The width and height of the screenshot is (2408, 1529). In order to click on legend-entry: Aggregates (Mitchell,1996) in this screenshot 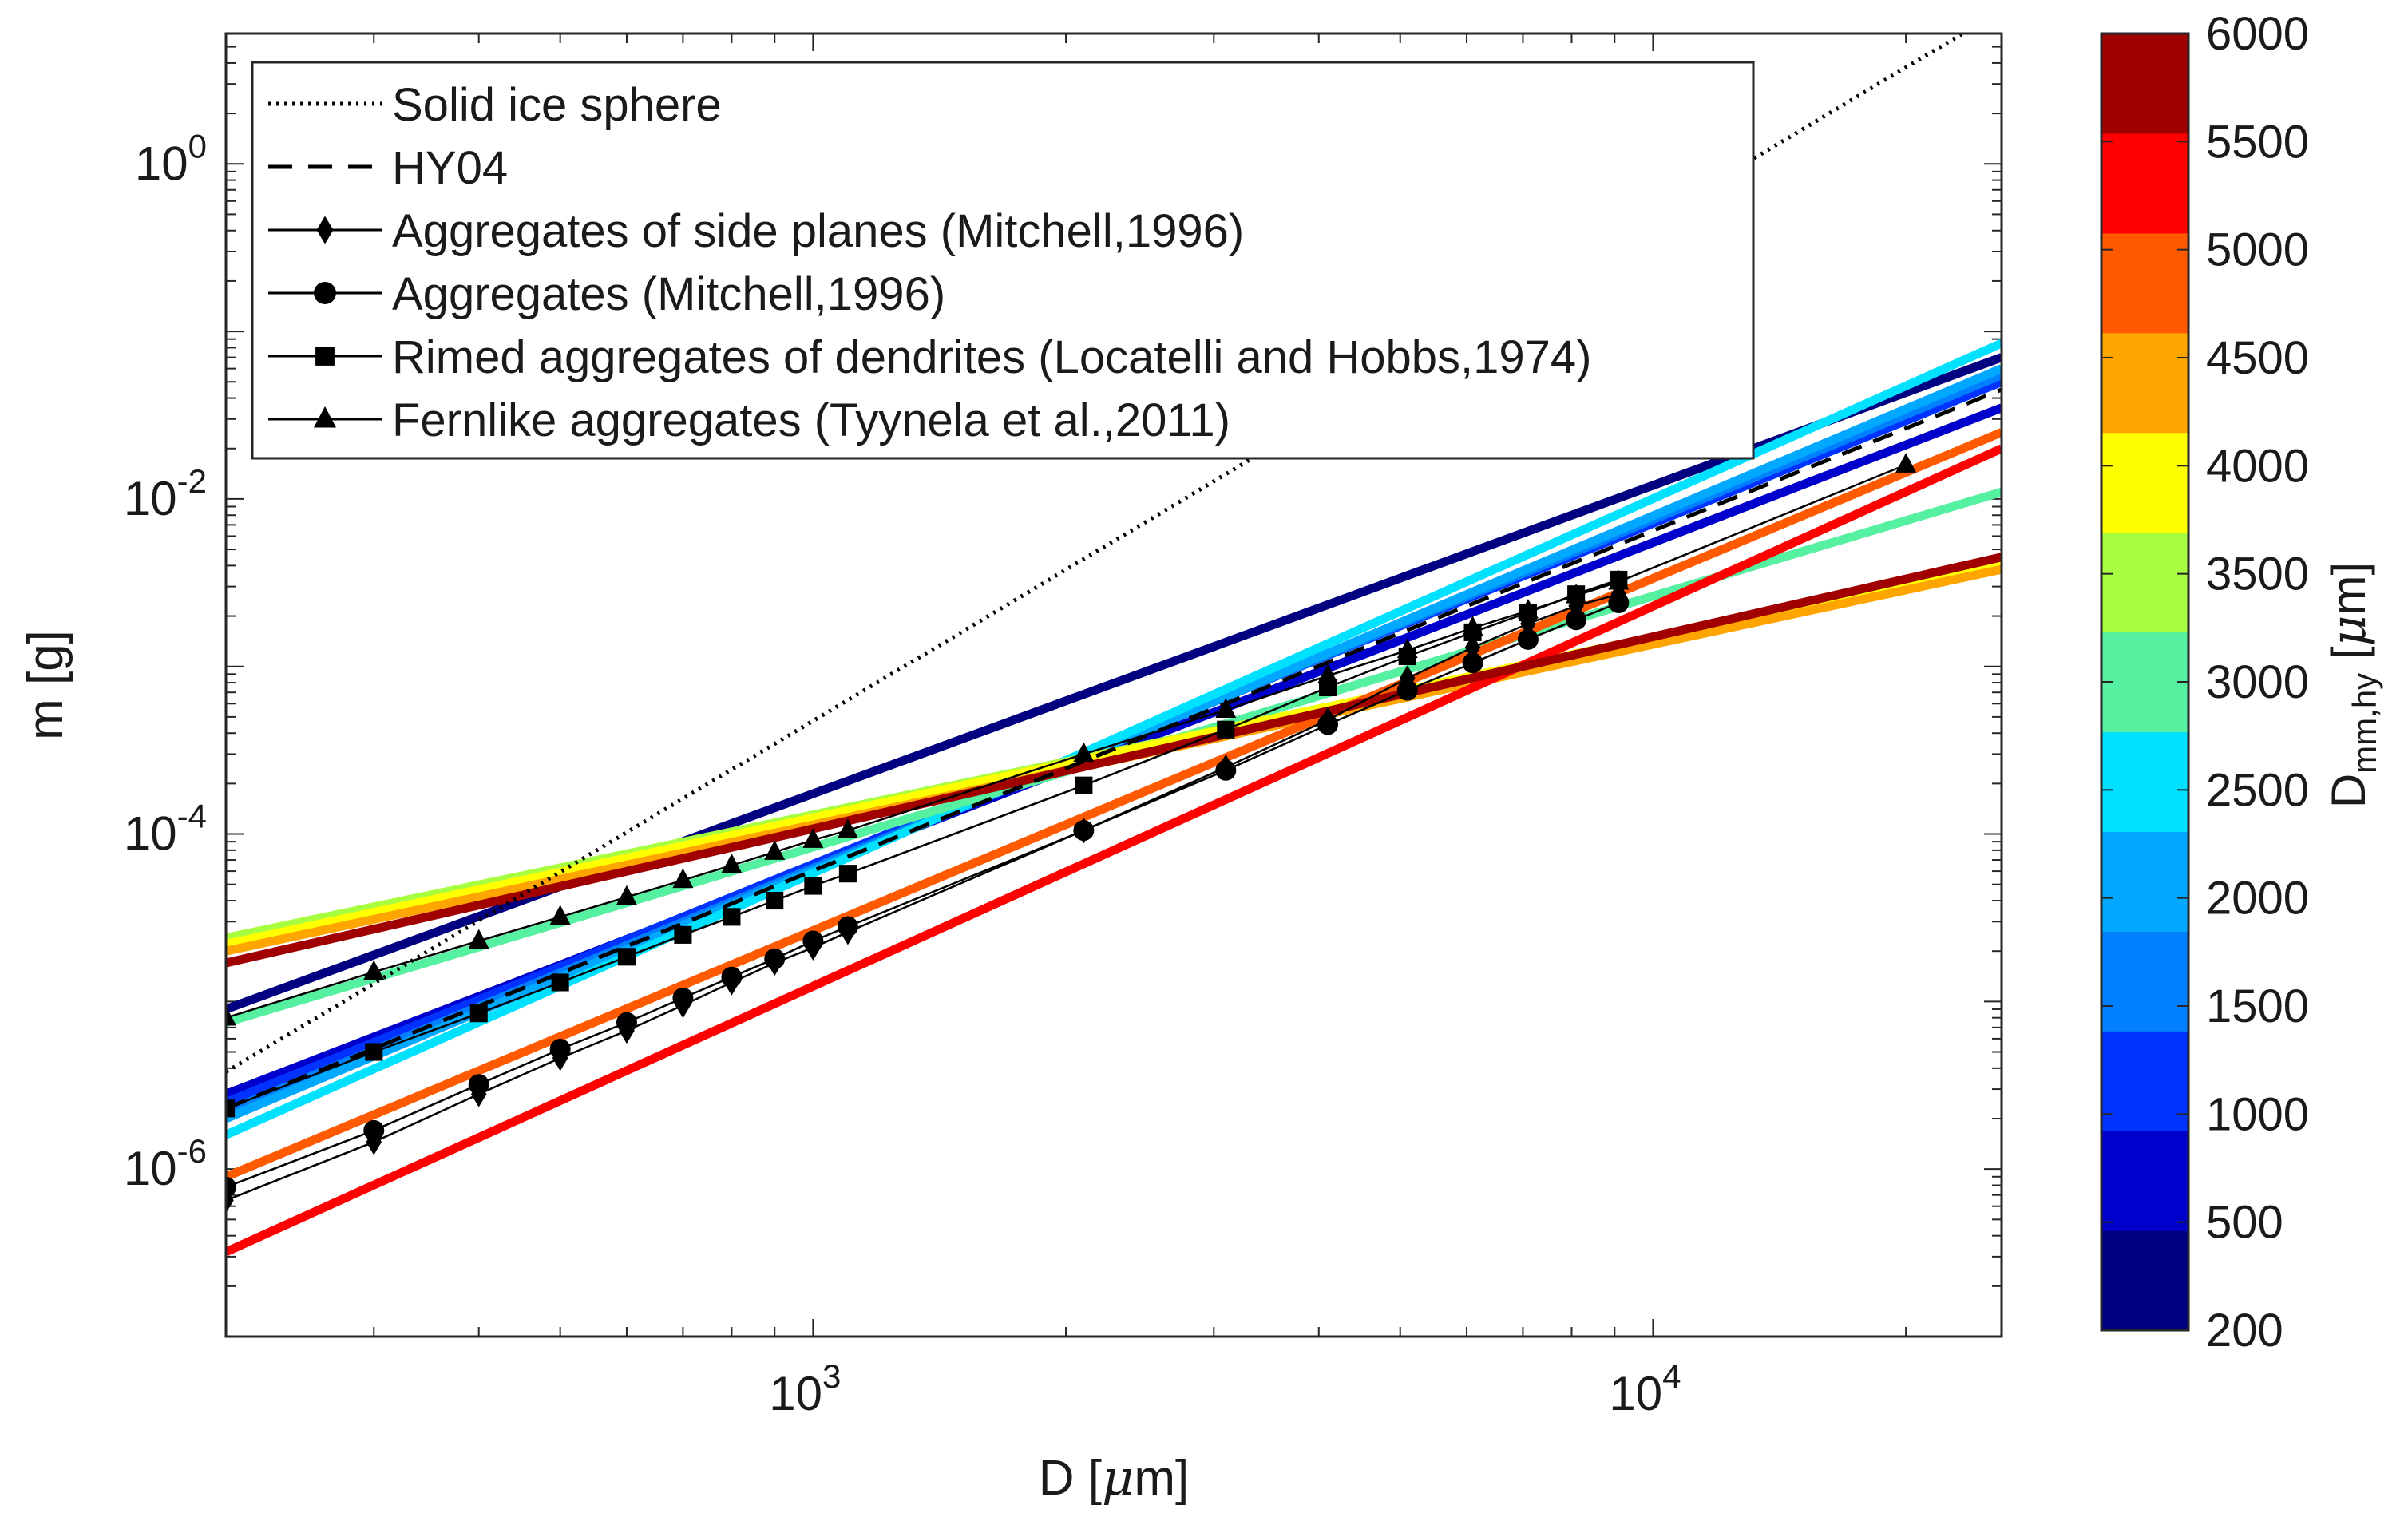, I will do `click(607, 294)`.